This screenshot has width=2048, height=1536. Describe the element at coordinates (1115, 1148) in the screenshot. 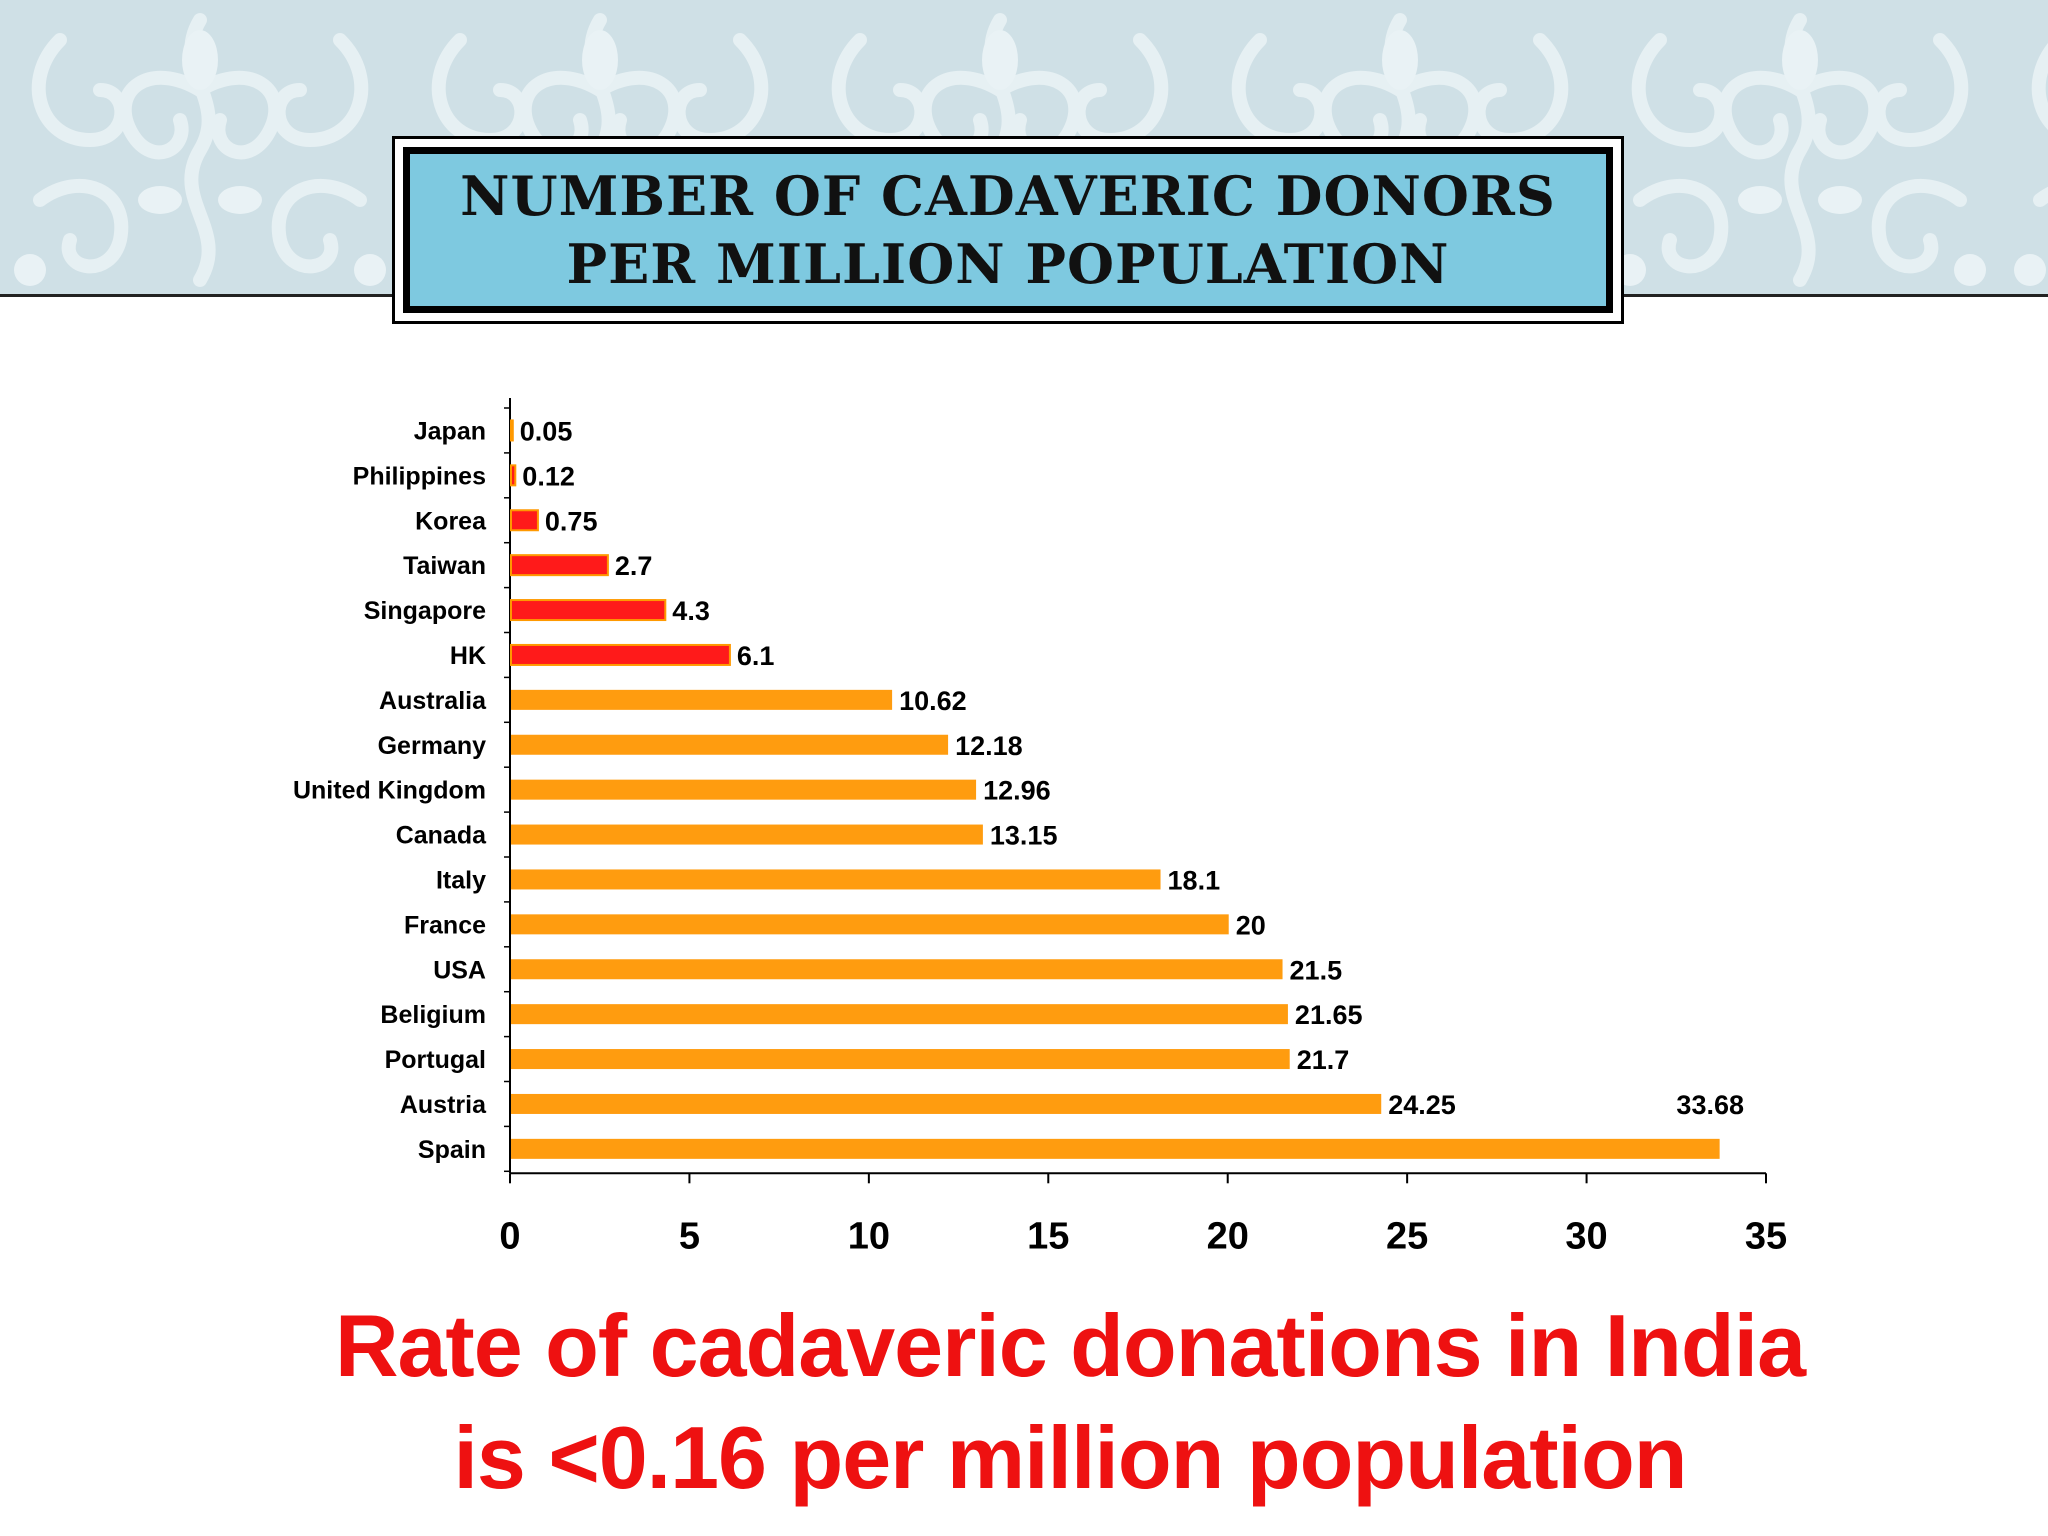

I see `bar-spain` at that location.